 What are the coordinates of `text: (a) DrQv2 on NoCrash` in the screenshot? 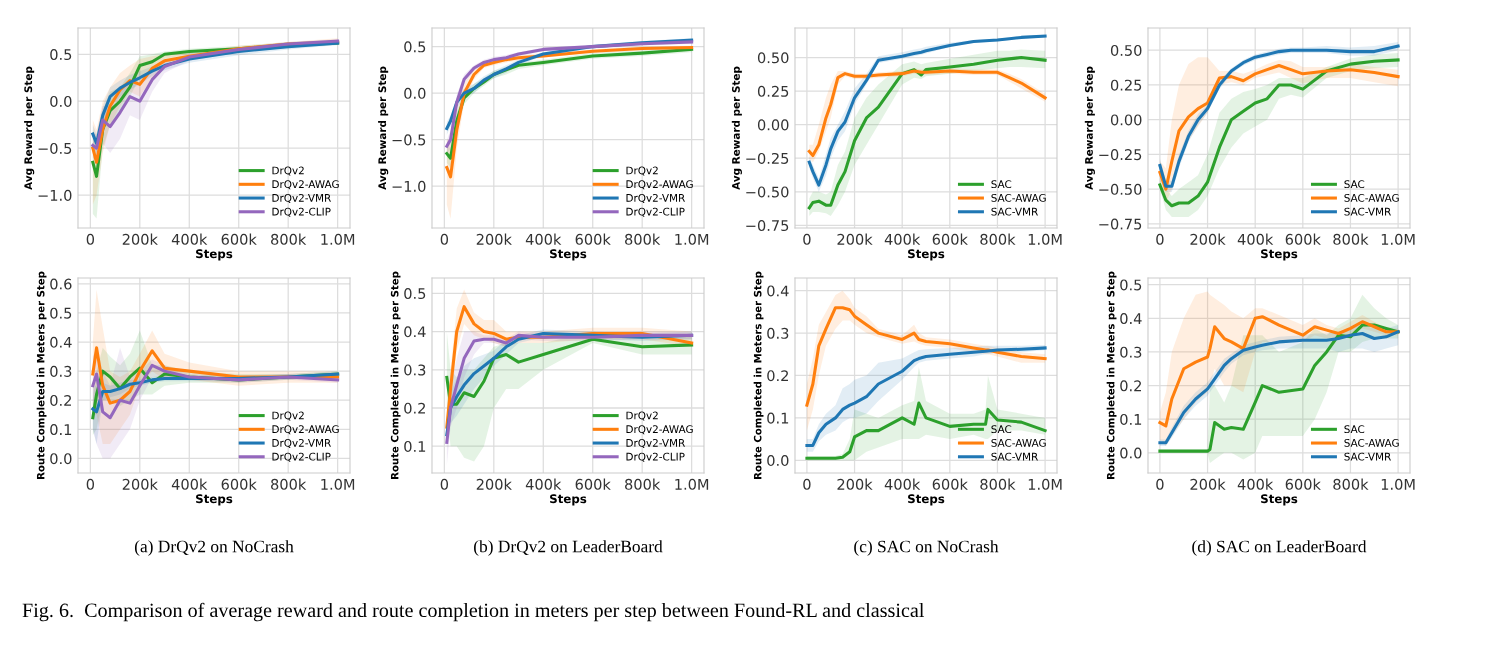 It's located at (214, 548).